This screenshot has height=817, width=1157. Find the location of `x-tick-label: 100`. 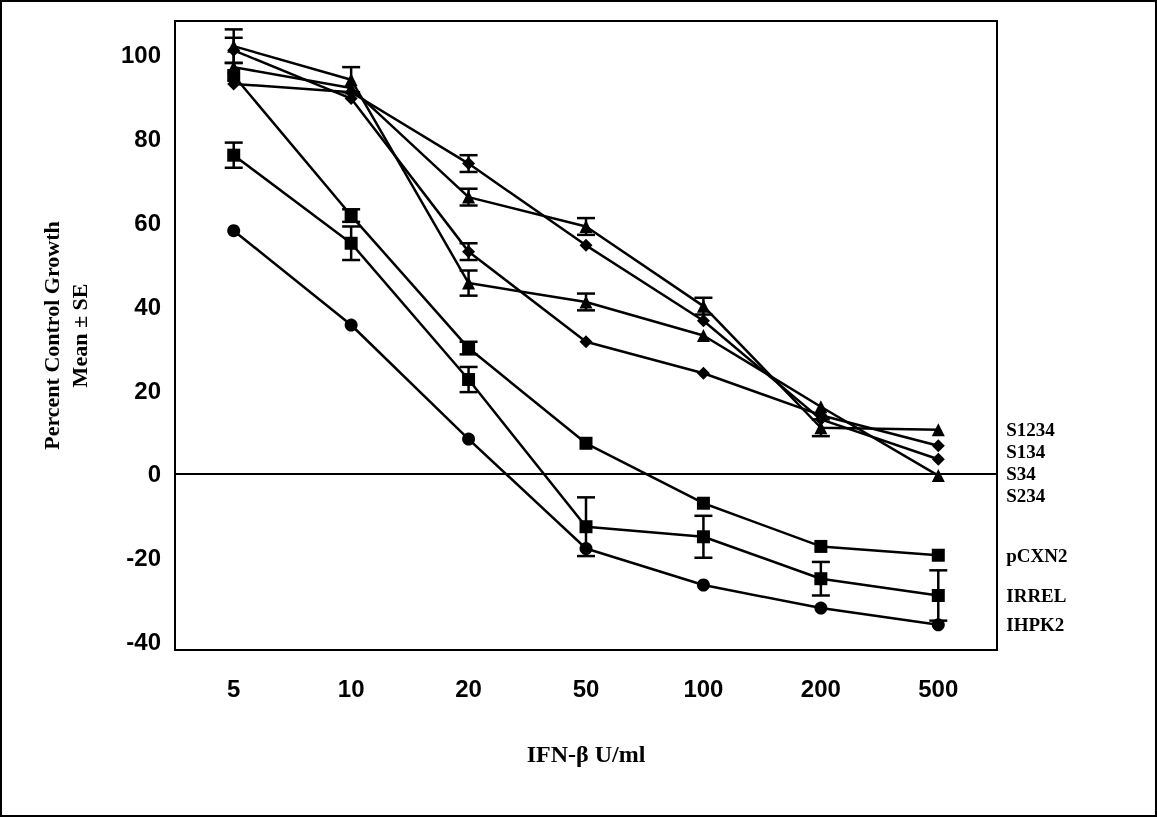

x-tick-label: 100 is located at coordinates (703, 688).